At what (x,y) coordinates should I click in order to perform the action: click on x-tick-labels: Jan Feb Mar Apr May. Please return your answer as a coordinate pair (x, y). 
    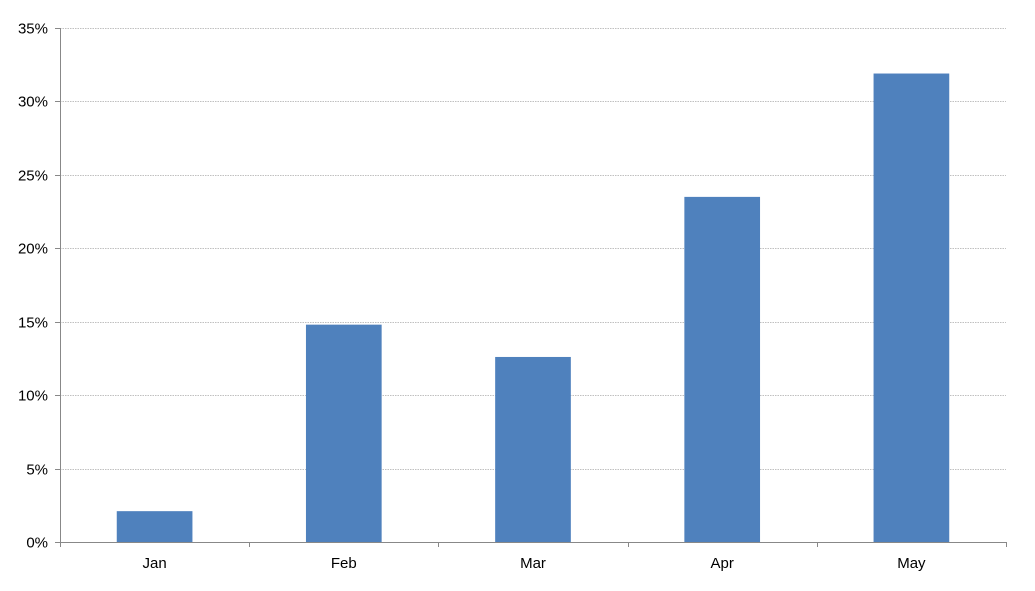
    Looking at the image, I should click on (535, 563).